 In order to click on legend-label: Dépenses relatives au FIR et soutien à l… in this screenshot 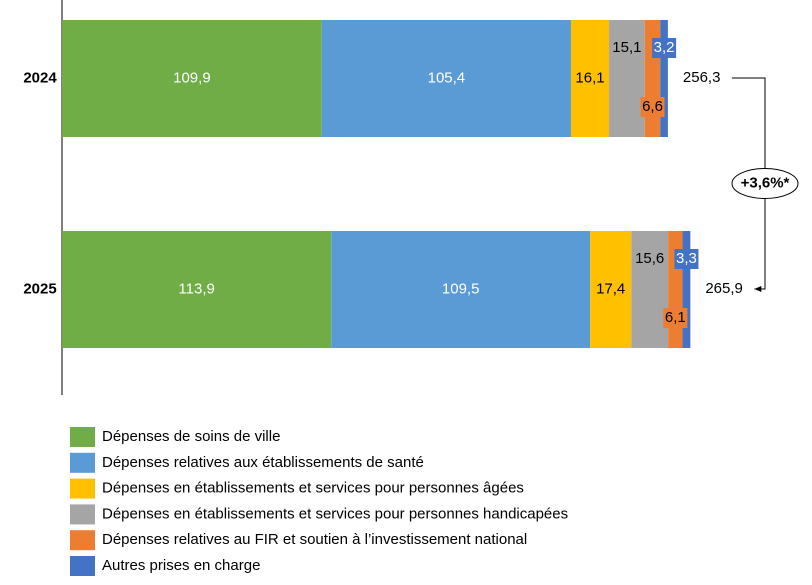, I will do `click(314, 539)`.